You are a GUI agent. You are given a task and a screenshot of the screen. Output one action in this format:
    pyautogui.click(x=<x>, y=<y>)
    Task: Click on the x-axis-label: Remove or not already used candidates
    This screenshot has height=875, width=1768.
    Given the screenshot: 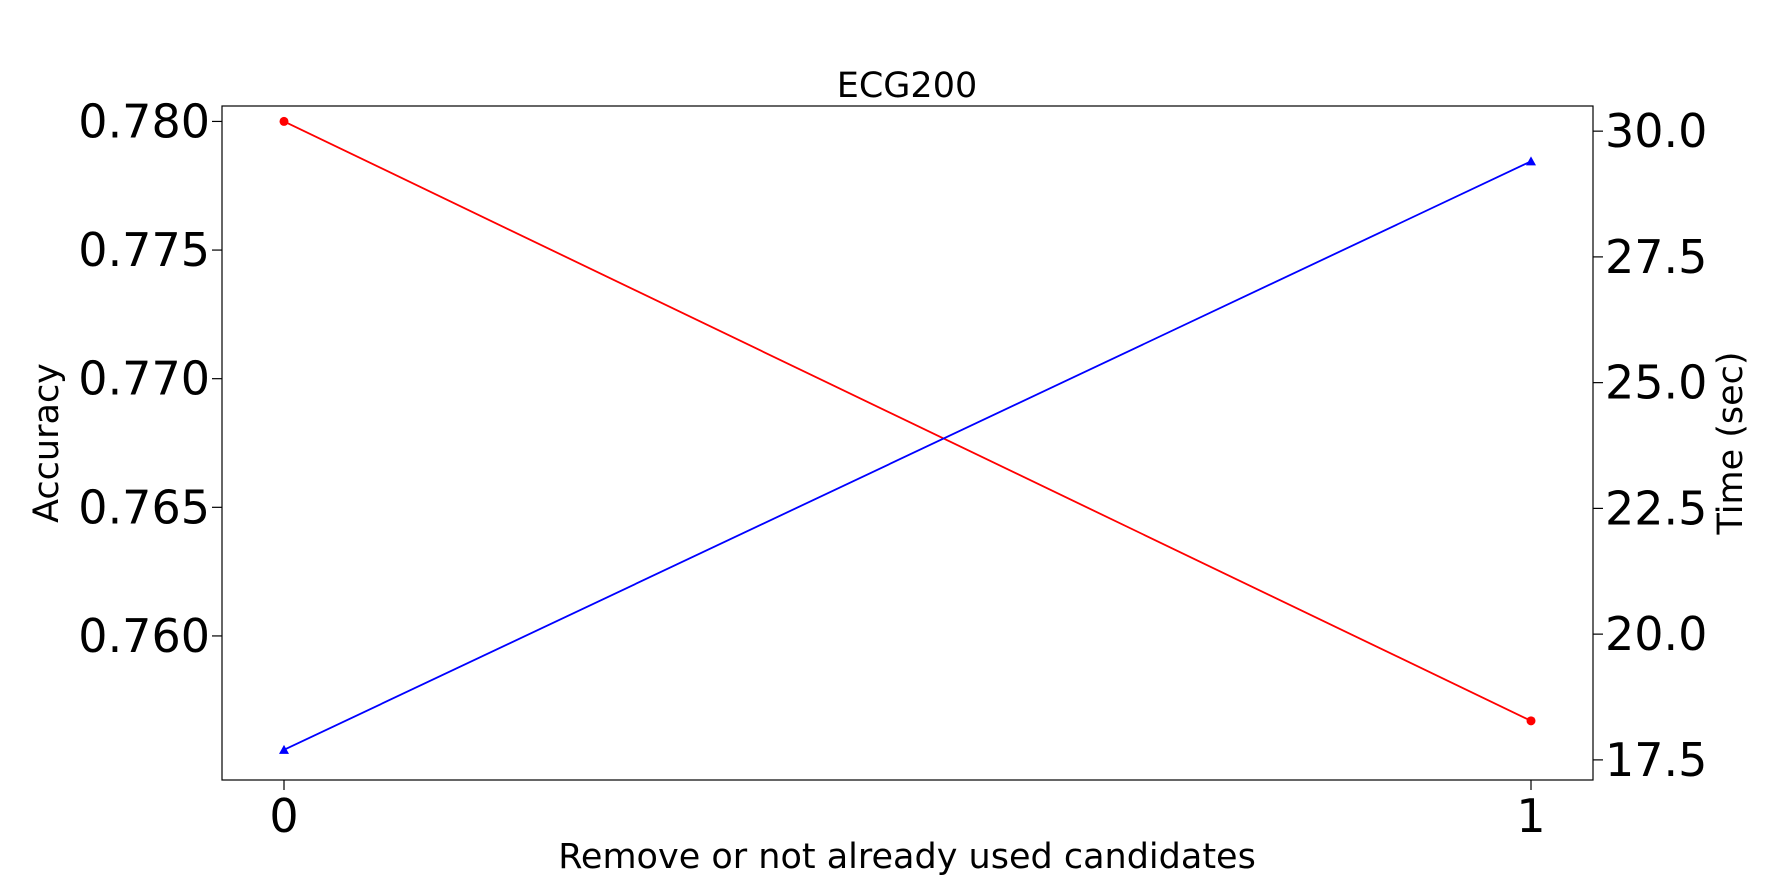 What is the action you would take?
    pyautogui.click(x=907, y=856)
    